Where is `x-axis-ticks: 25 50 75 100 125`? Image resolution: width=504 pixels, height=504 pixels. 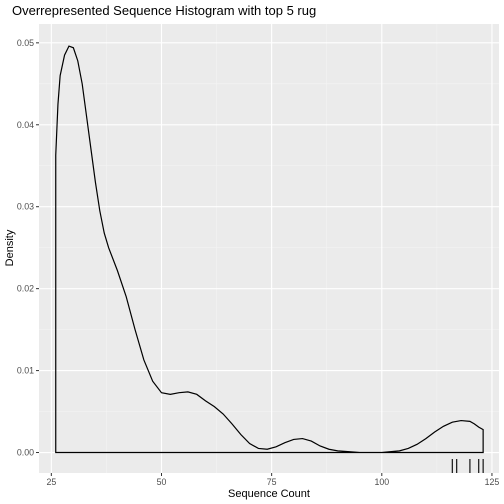 x-axis-ticks: 25 50 75 100 125 is located at coordinates (272, 480).